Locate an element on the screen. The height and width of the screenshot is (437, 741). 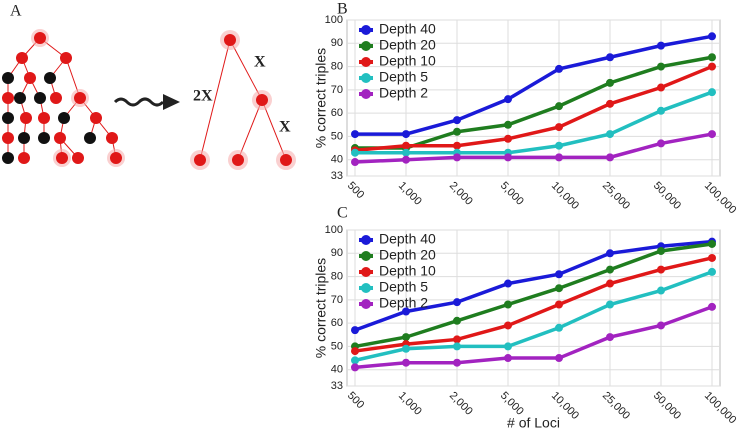
branch-label: X is located at coordinates (285, 127).